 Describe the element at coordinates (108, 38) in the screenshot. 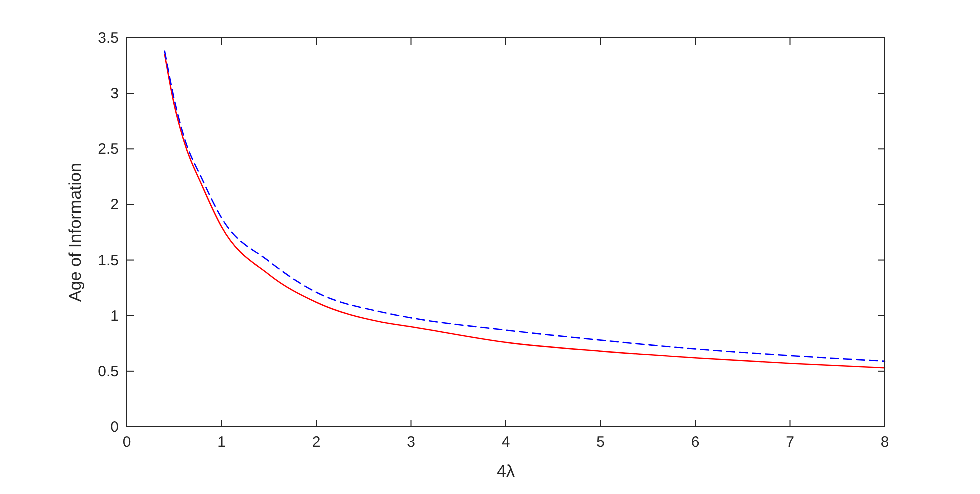

I see `y-tick-label: 3.5` at that location.